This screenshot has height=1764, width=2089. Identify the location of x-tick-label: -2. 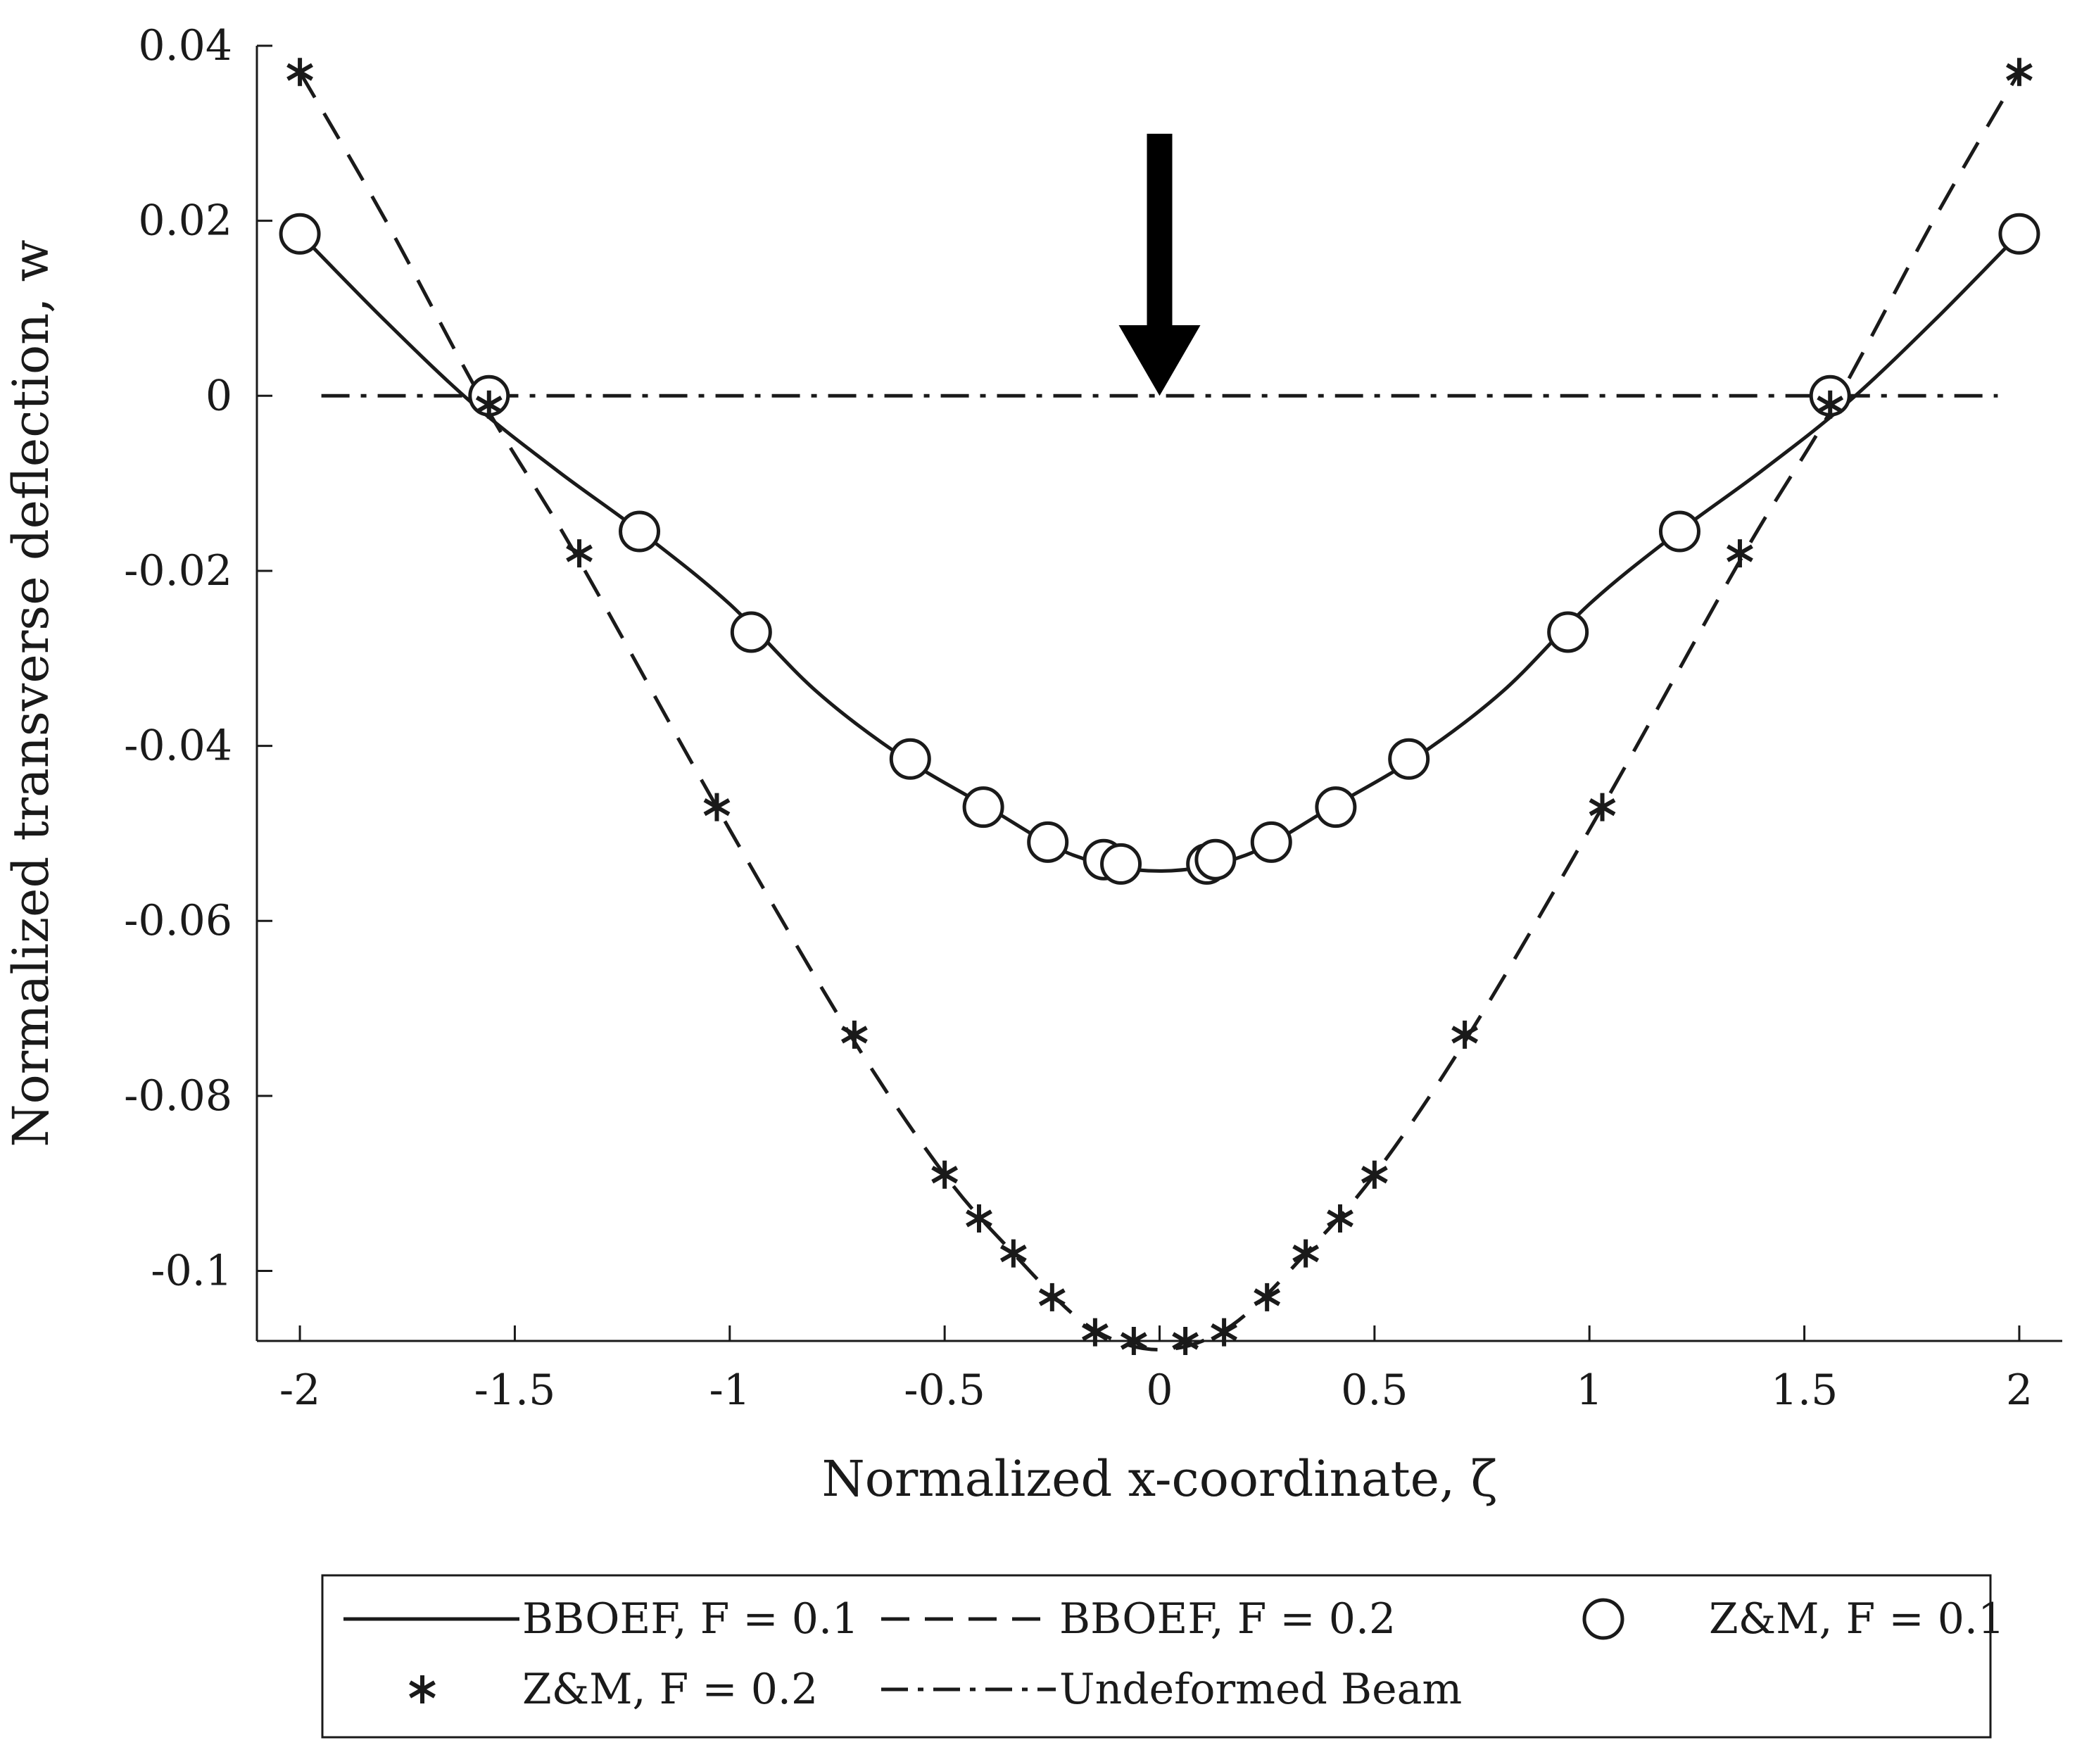
(299, 1391).